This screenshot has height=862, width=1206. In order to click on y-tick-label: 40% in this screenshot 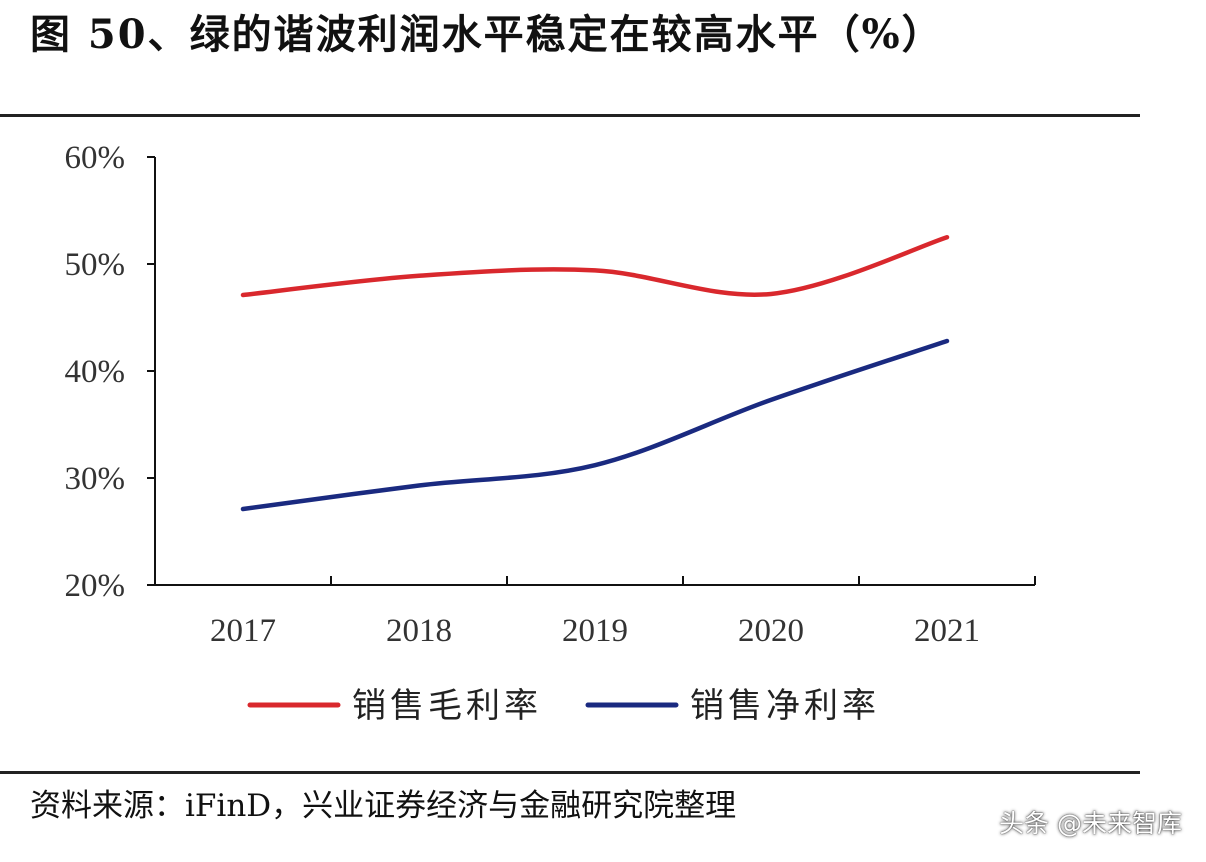, I will do `click(95, 372)`.